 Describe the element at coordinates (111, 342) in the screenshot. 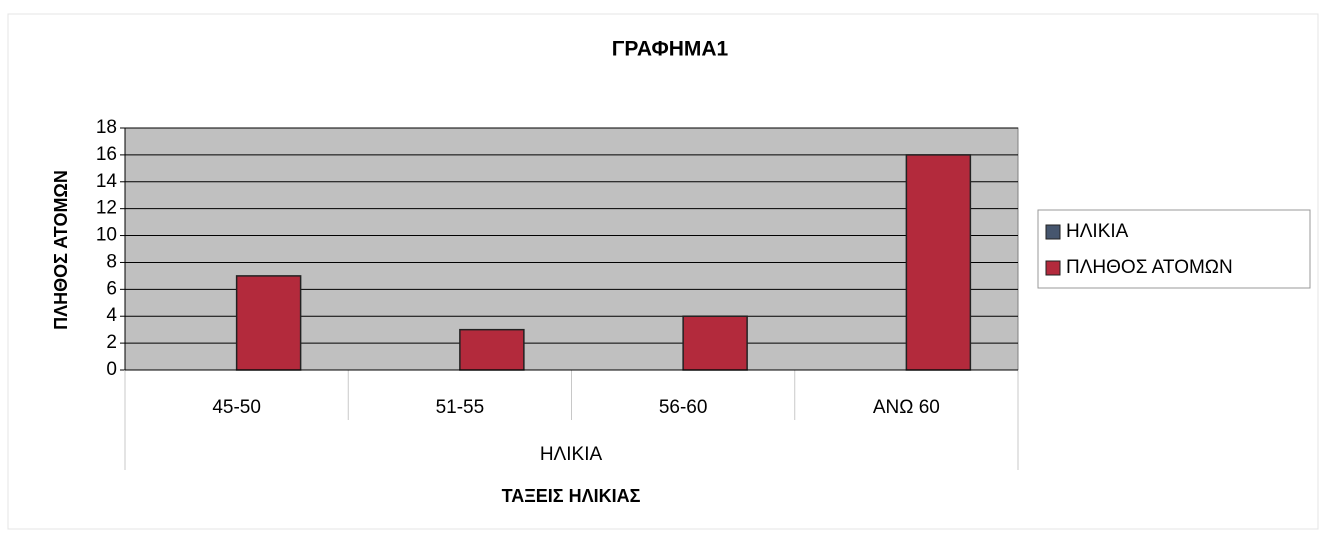

I see `y-tick-label: 2` at that location.